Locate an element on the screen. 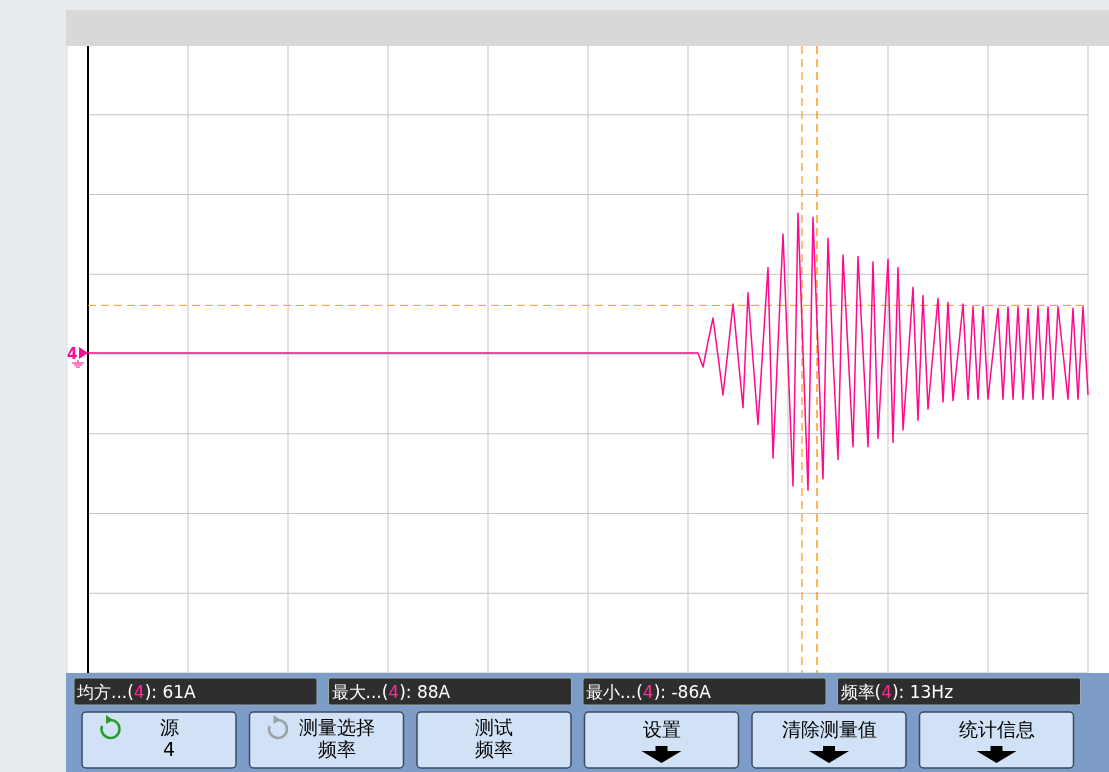 The width and height of the screenshot is (1109, 772). text: 4 is located at coordinates (72, 354).